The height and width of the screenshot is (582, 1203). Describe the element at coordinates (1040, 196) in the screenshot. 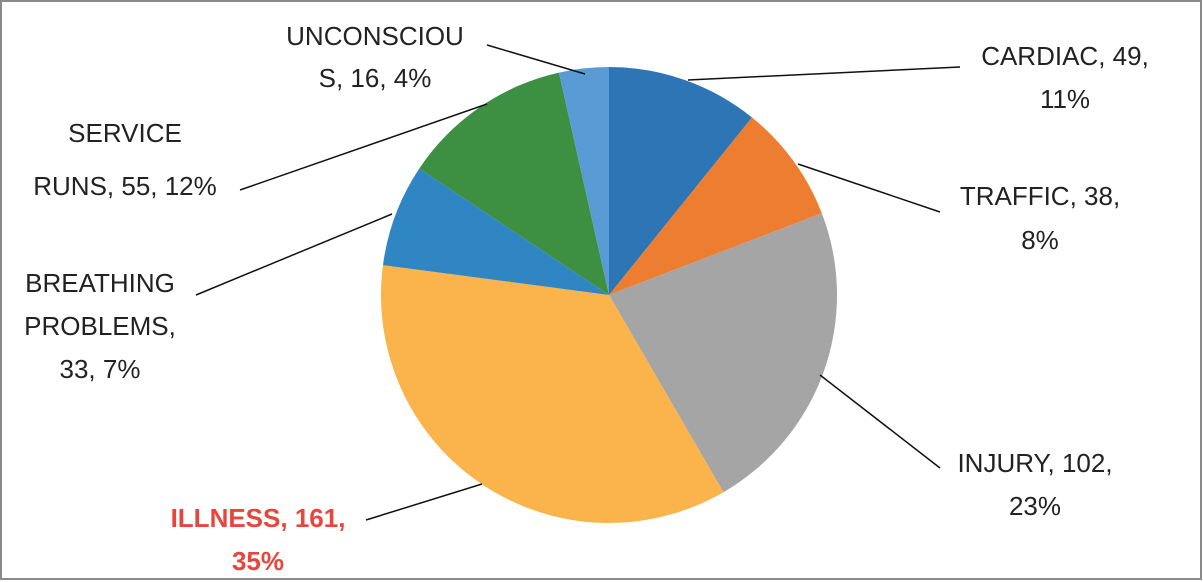

I see `data-label: TRAFFIC, 38,` at that location.